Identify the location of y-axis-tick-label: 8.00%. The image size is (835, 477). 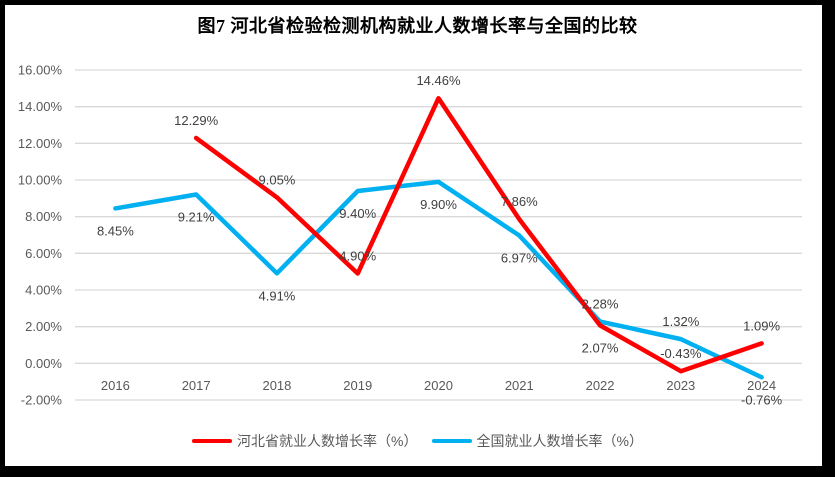
(43, 216).